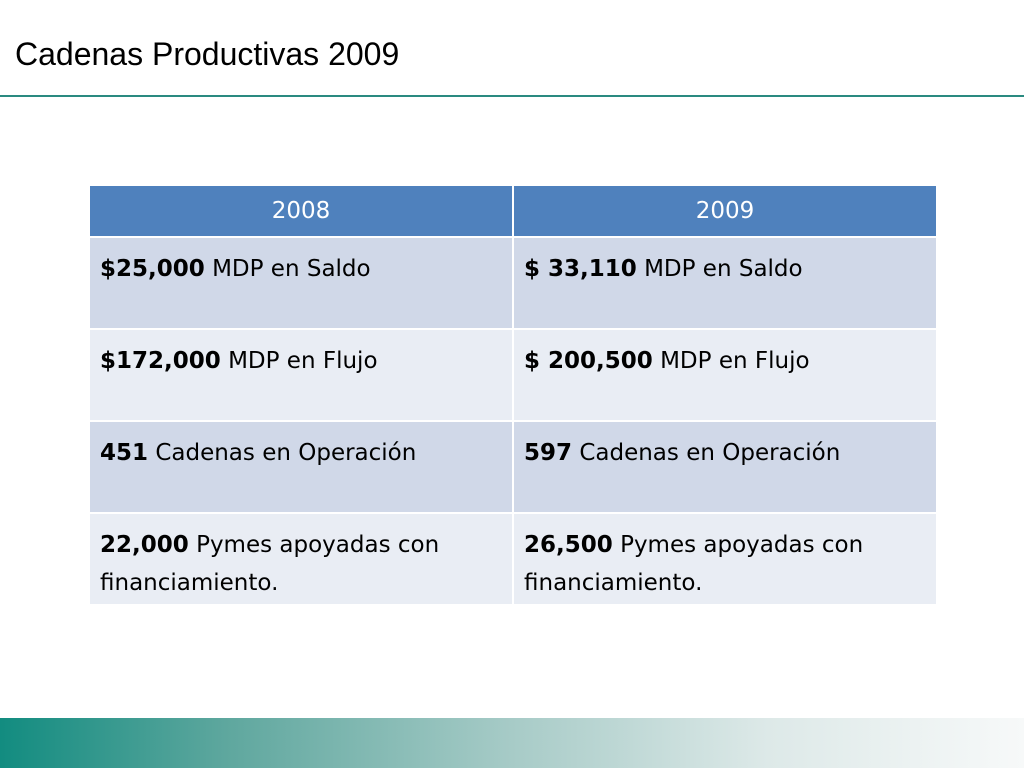  I want to click on column-header-2008: 2008, so click(301, 211).